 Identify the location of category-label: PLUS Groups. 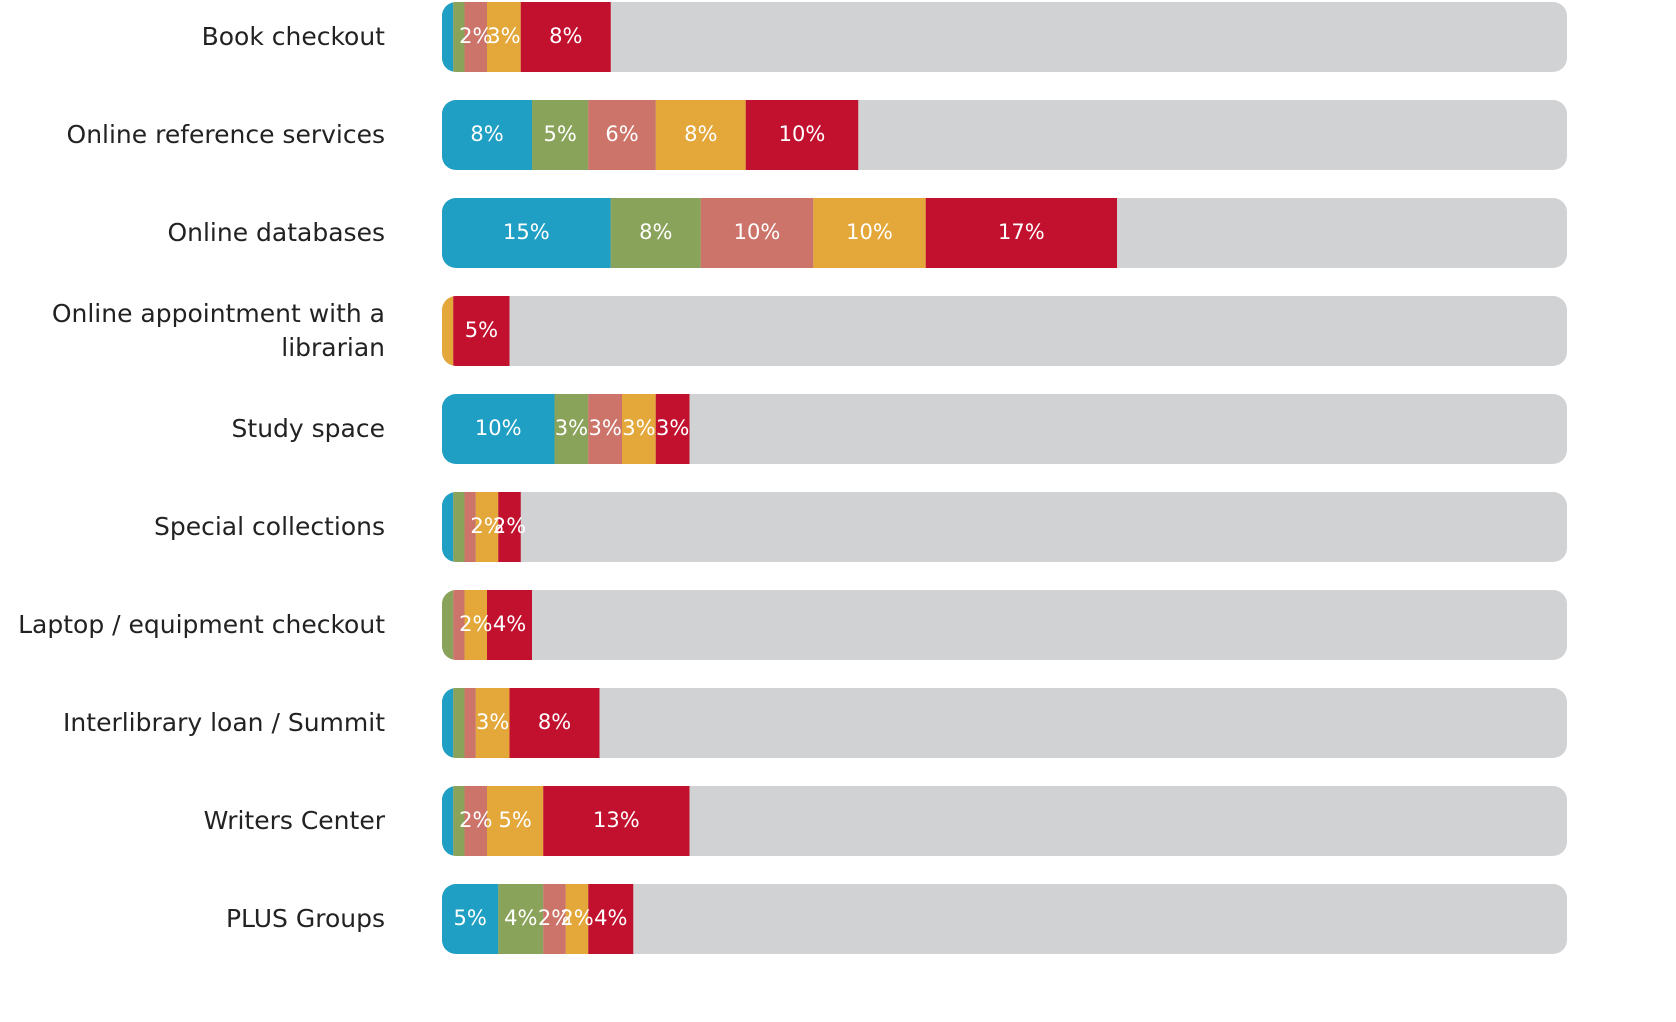
(305, 918).